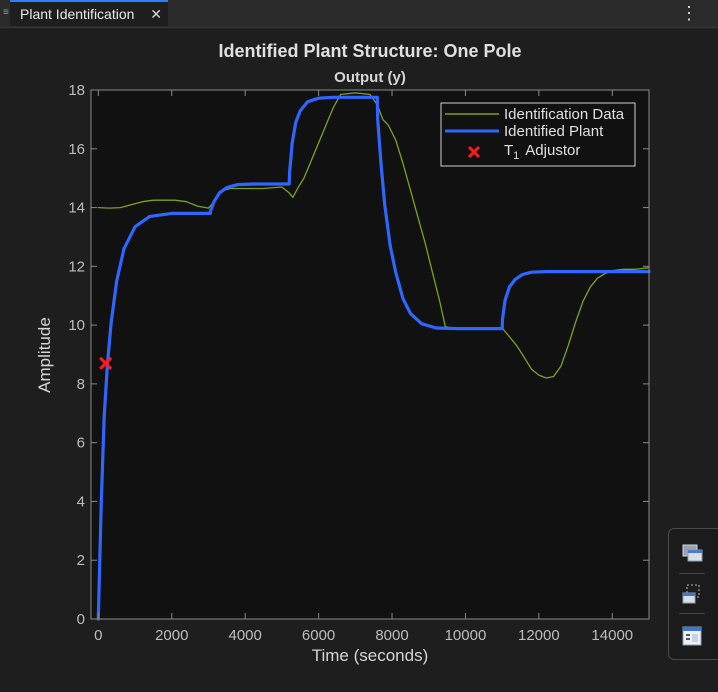  Describe the element at coordinates (81, 619) in the screenshot. I see `y-tick-label: 0` at that location.